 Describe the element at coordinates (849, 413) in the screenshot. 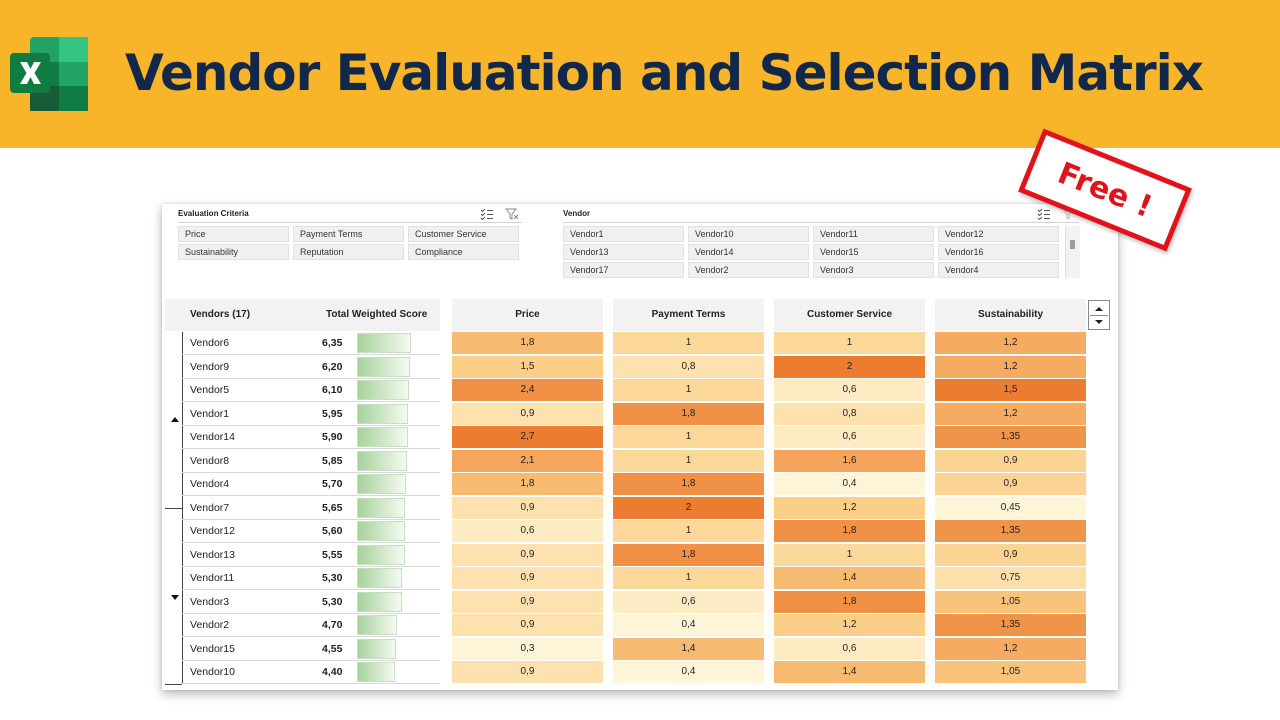

I see `heat-cell-customer-service: 0,8` at that location.